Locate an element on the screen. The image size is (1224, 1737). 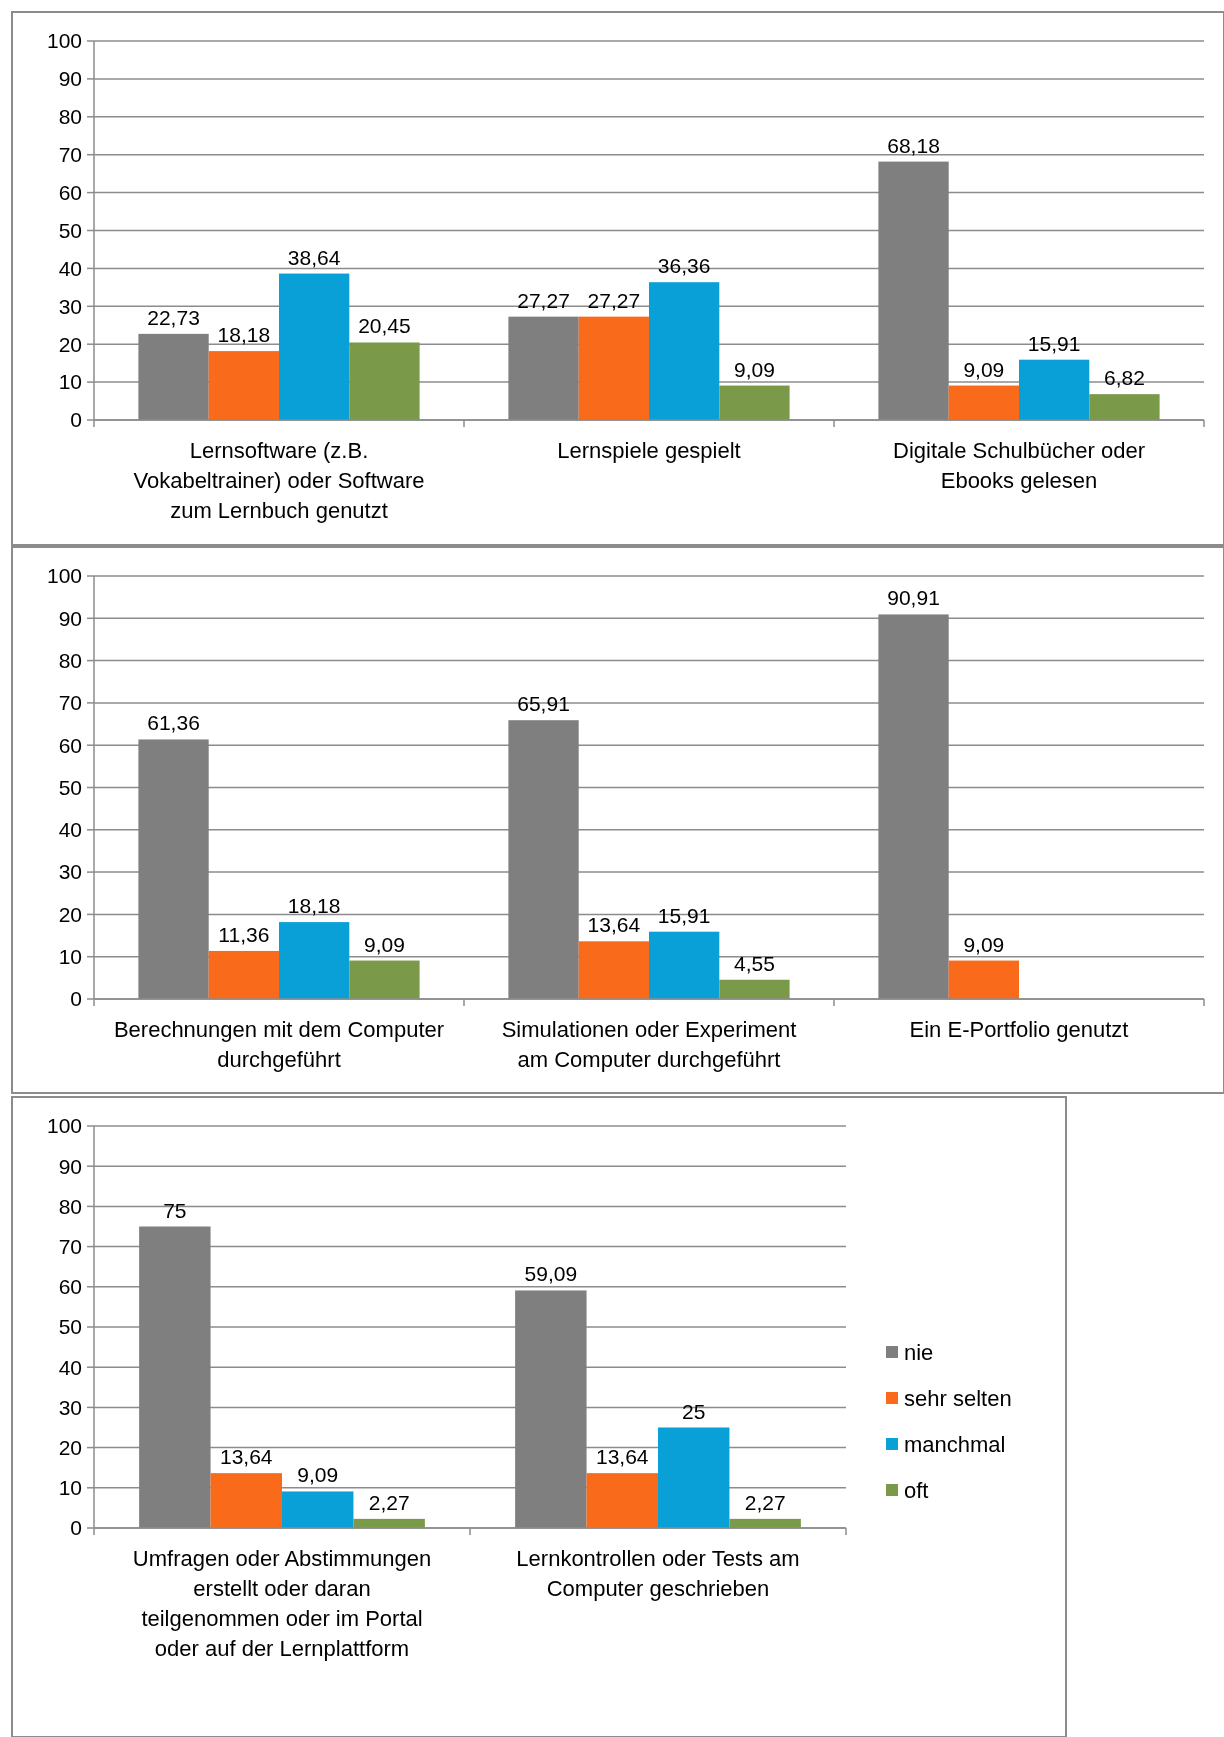
data-label: 20,45 is located at coordinates (384, 326).